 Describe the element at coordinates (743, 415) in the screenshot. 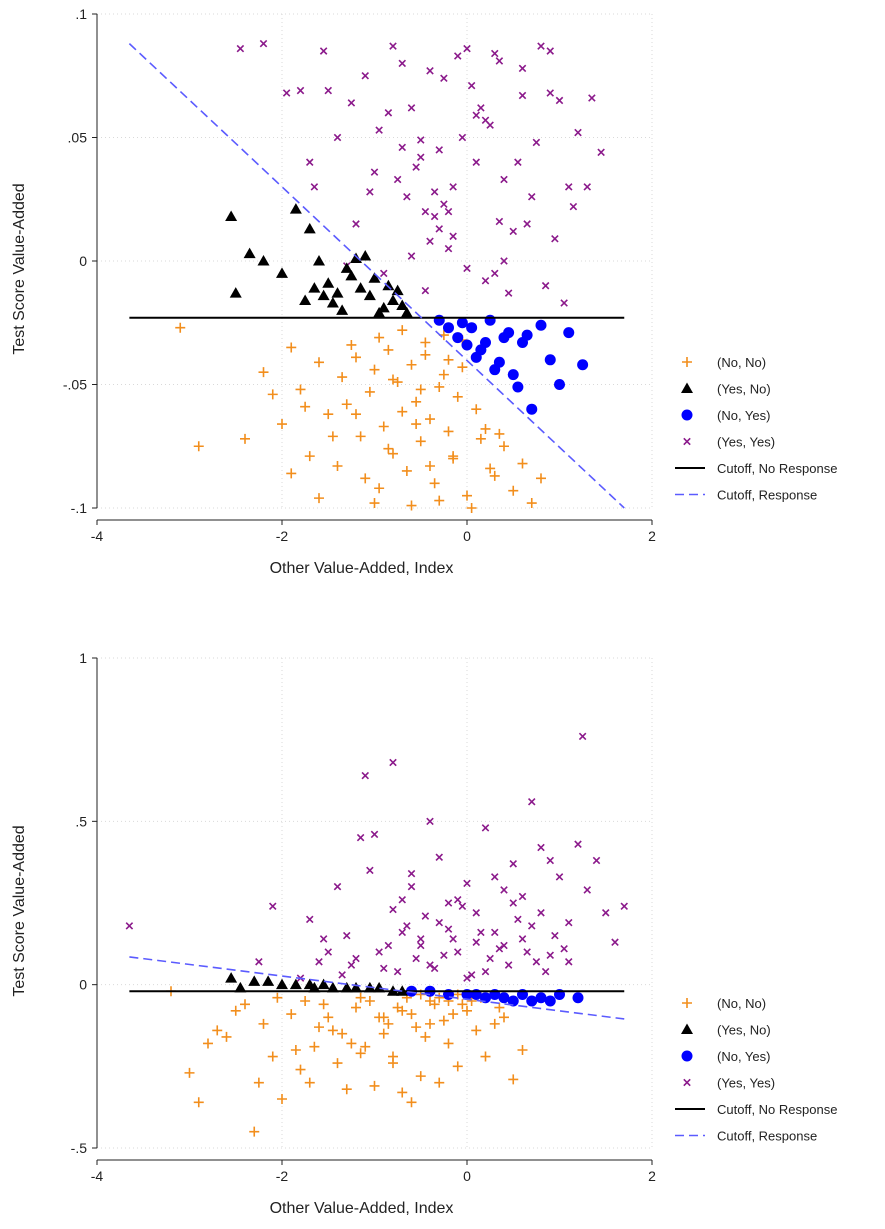

I see `legend-label: (No, Yes)` at that location.